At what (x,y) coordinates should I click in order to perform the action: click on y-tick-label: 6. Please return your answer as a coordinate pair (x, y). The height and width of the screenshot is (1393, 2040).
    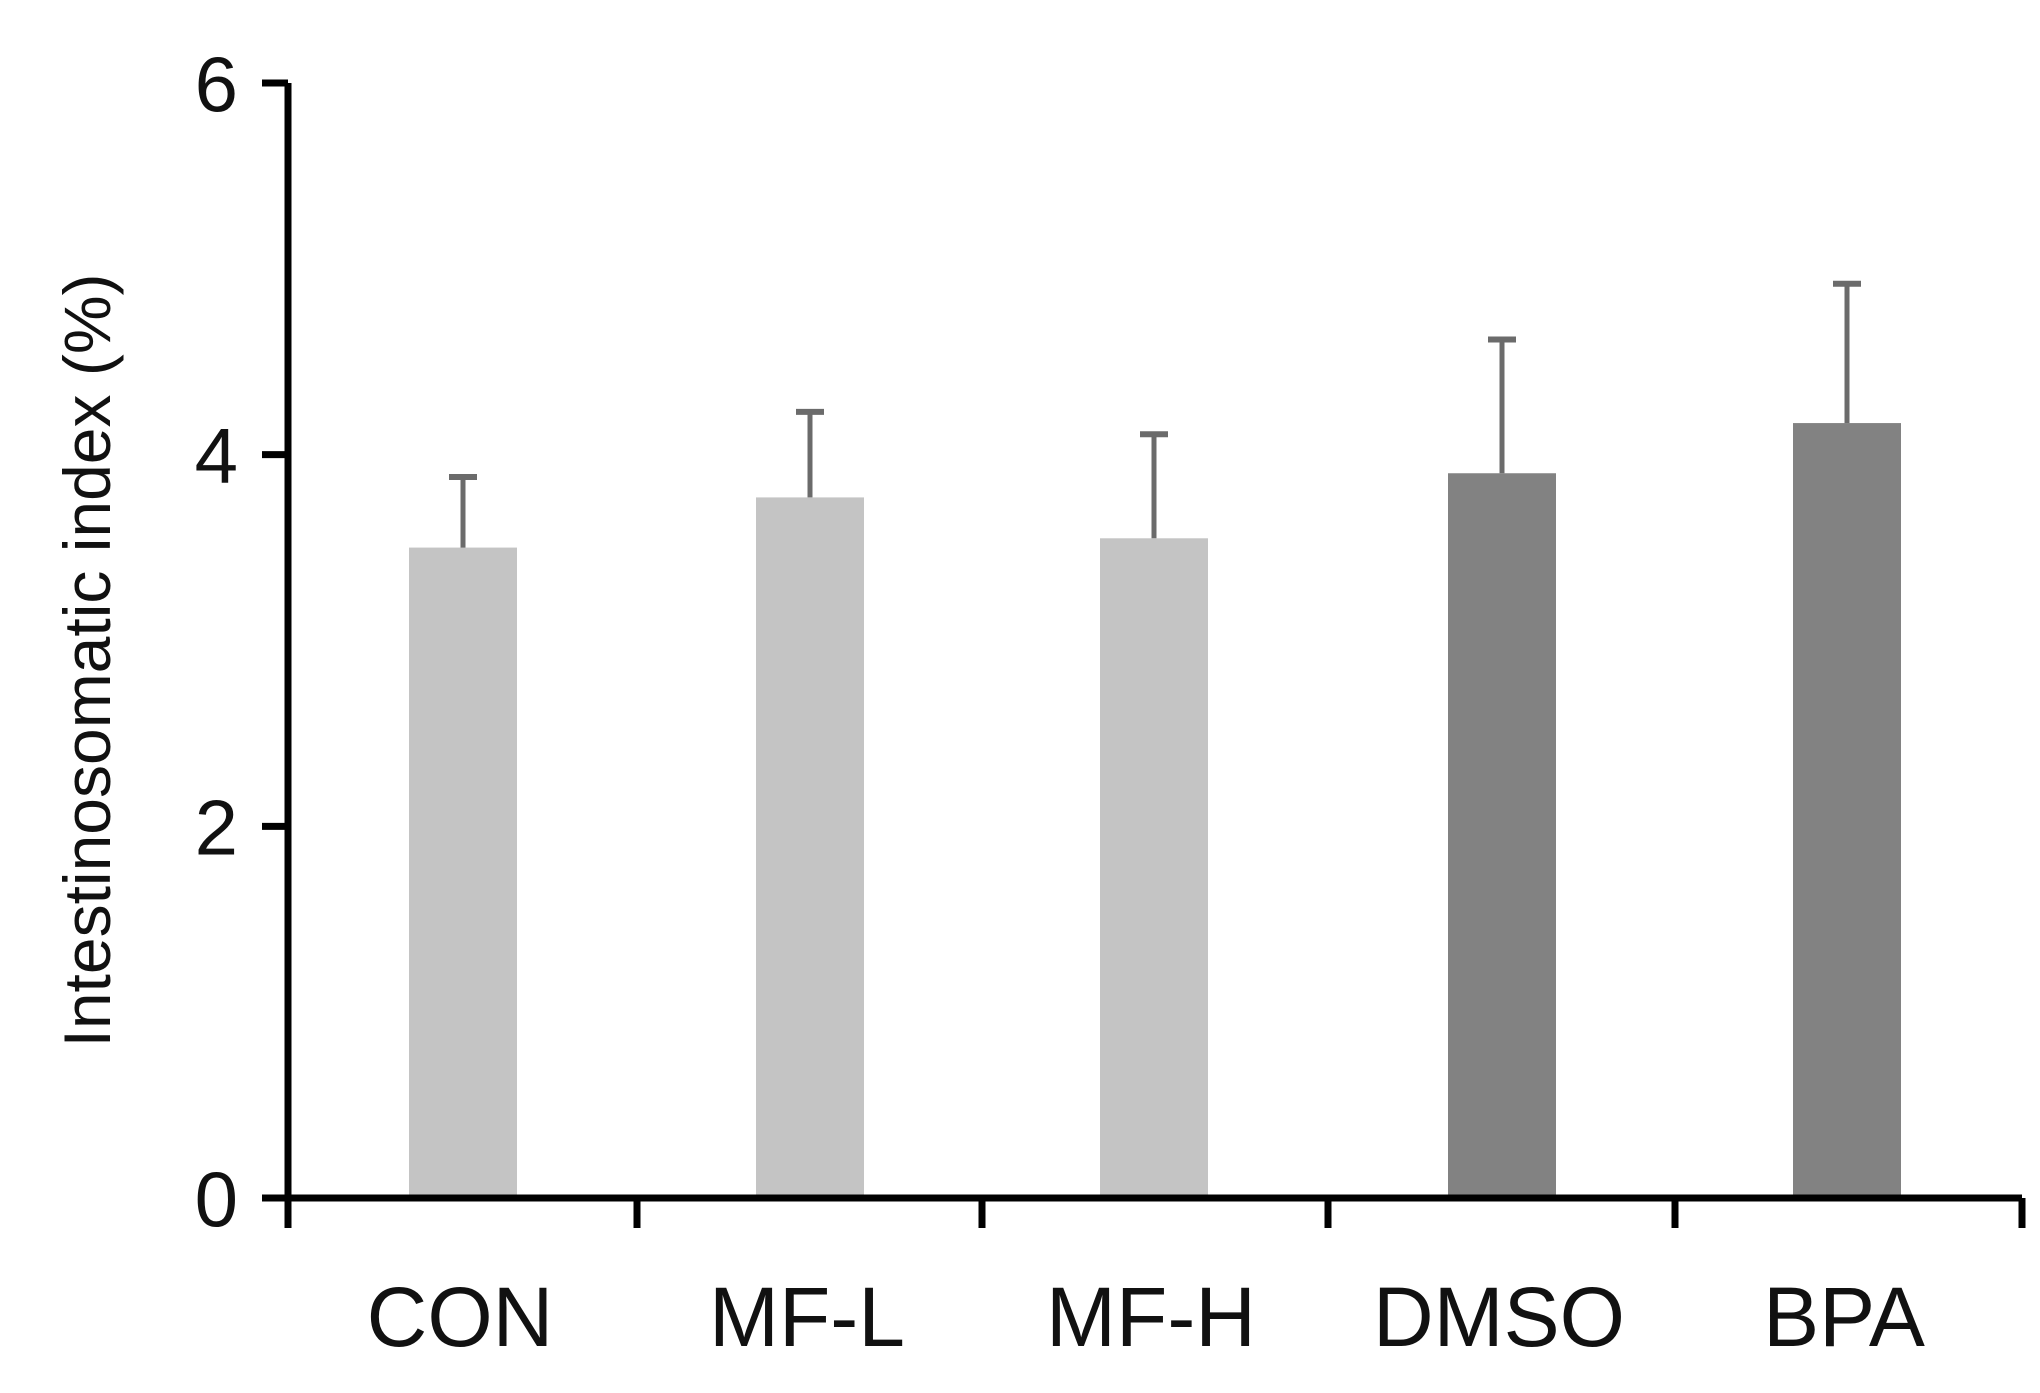
    Looking at the image, I should click on (216, 84).